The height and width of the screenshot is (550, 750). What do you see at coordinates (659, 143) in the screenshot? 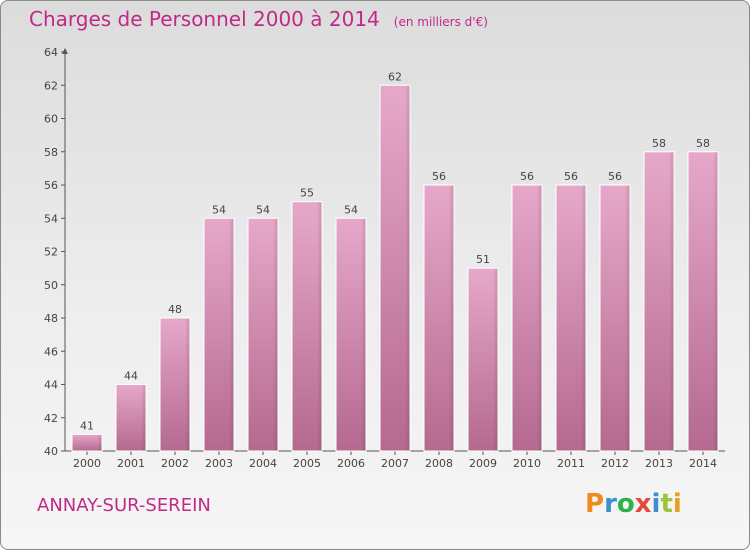
I see `value-label-2013: 58` at bounding box center [659, 143].